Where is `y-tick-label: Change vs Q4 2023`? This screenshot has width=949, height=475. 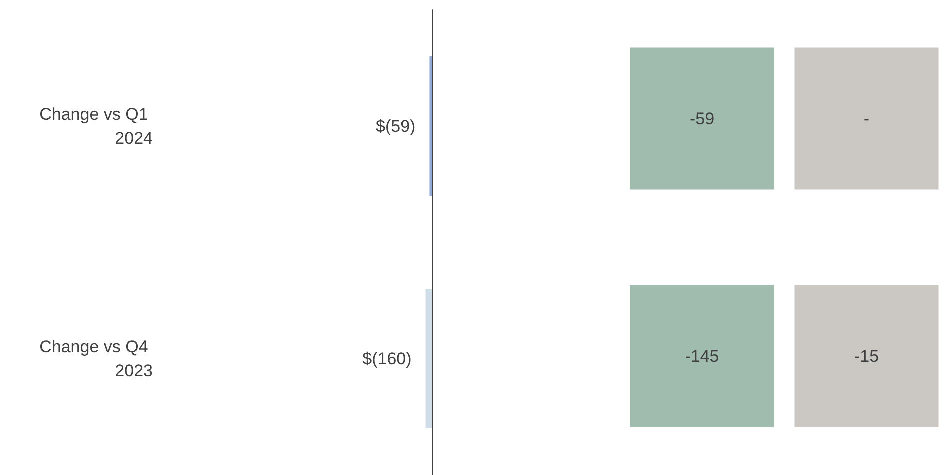 y-tick-label: Change vs Q4 2023 is located at coordinates (96, 358).